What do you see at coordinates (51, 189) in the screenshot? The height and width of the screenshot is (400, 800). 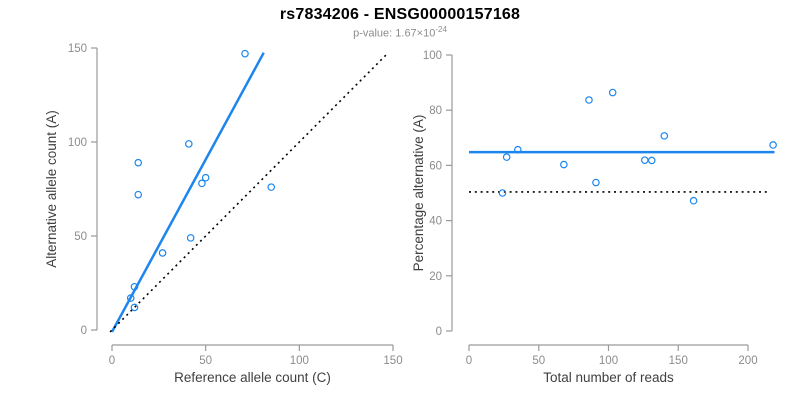 I see `y-axis-title: Alternative allele count (A)` at bounding box center [51, 189].